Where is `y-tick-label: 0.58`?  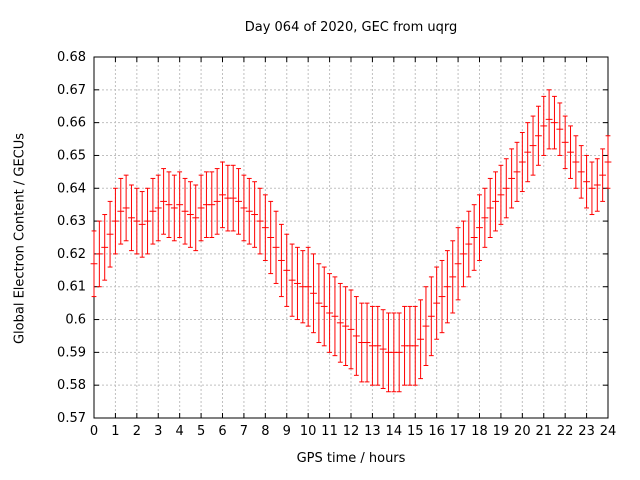 y-tick-label: 0.58 is located at coordinates (71, 385).